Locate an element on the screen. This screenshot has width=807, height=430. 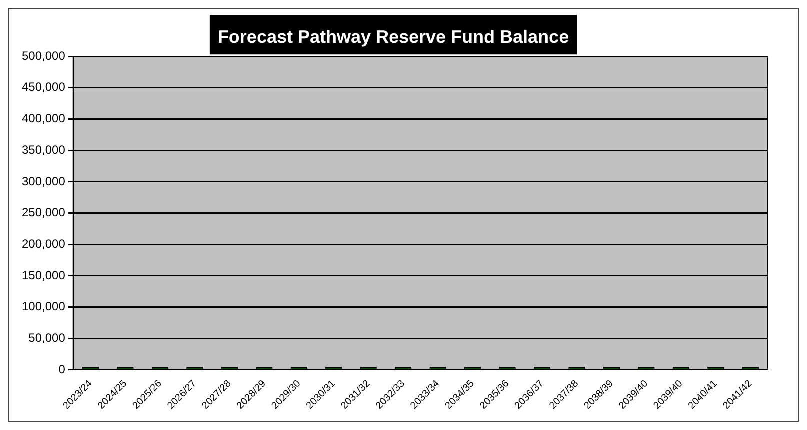
y-tick-label: 150,000 is located at coordinates (44, 275).